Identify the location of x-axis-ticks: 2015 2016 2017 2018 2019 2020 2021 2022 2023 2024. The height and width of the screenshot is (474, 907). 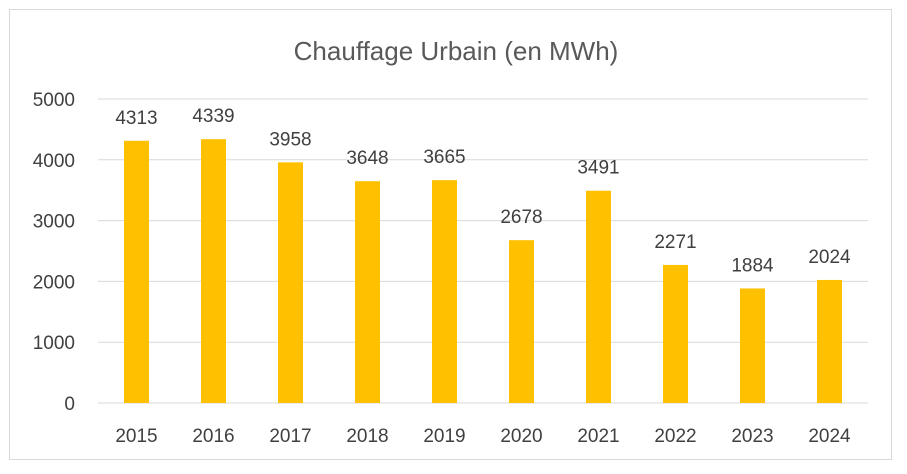
(483, 436).